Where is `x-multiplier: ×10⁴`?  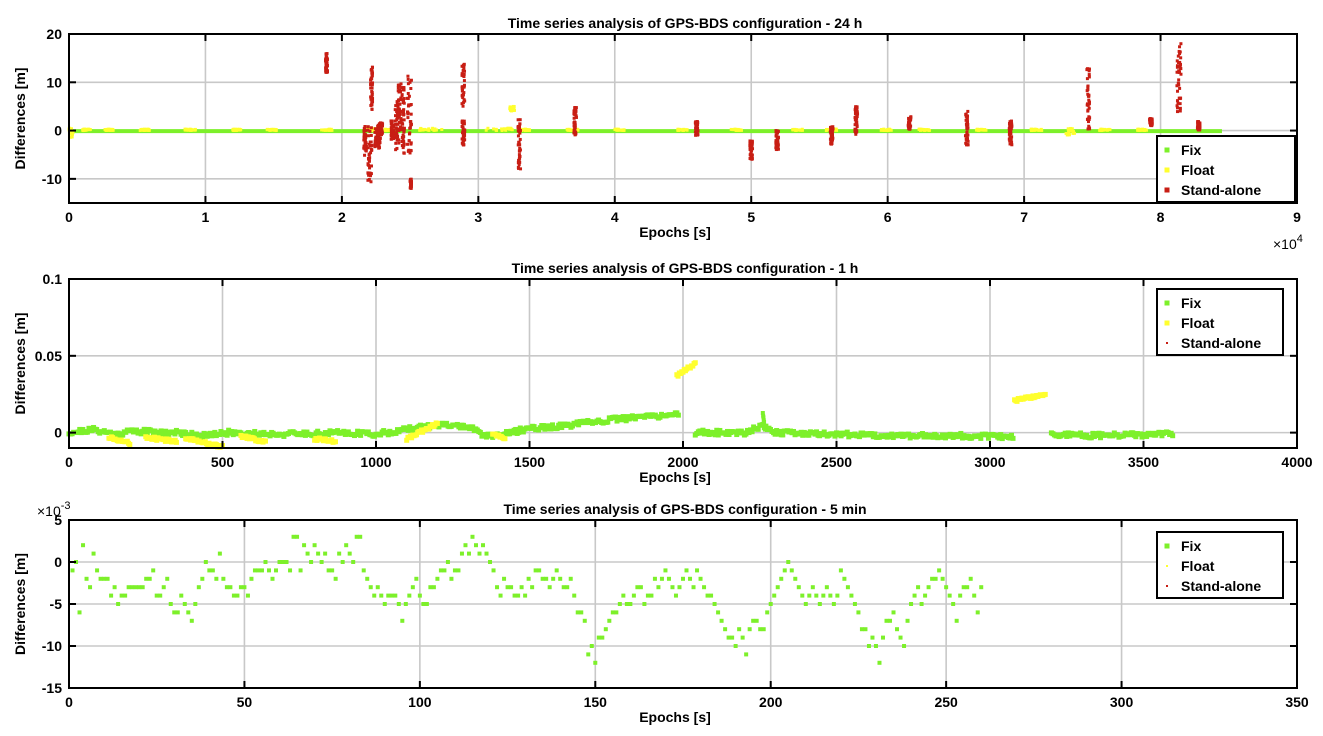
x-multiplier: ×10⁴ is located at coordinates (1288, 242).